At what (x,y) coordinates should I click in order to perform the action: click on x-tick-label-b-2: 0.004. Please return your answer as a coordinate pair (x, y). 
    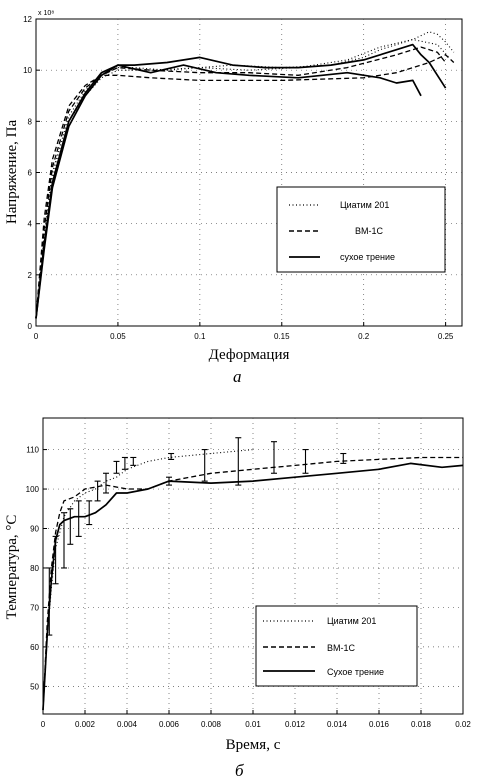
    Looking at the image, I should click on (127, 724).